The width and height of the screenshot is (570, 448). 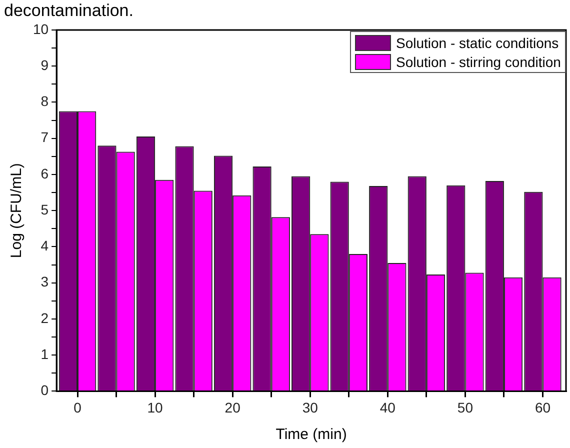 I want to click on y-tick-label: 9, so click(x=44, y=64).